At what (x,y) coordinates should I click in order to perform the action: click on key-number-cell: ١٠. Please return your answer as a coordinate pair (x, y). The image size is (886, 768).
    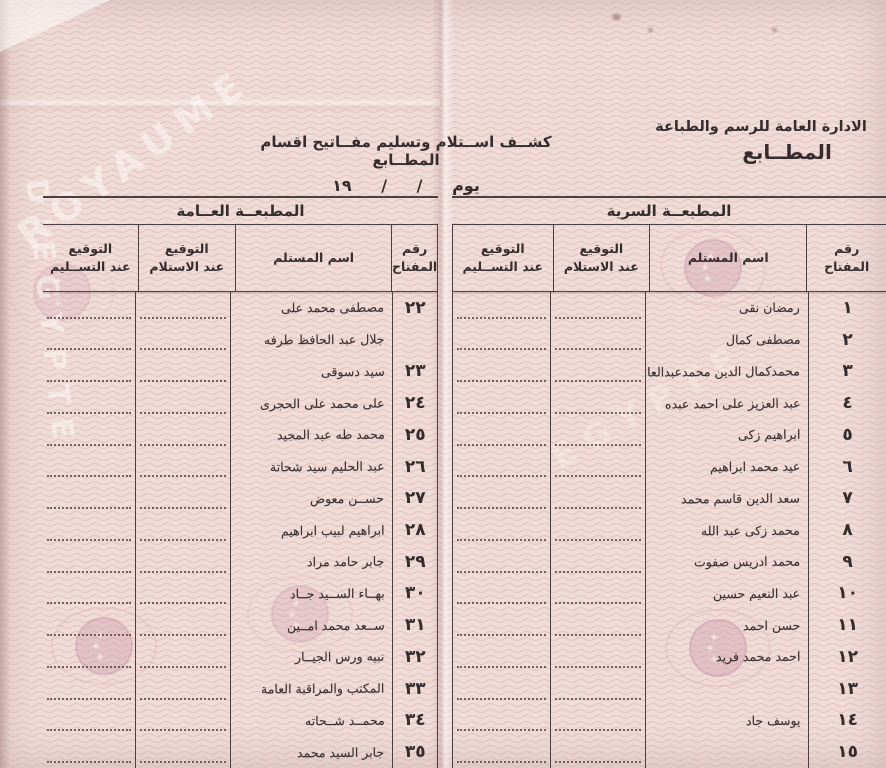
    Looking at the image, I should click on (847, 593).